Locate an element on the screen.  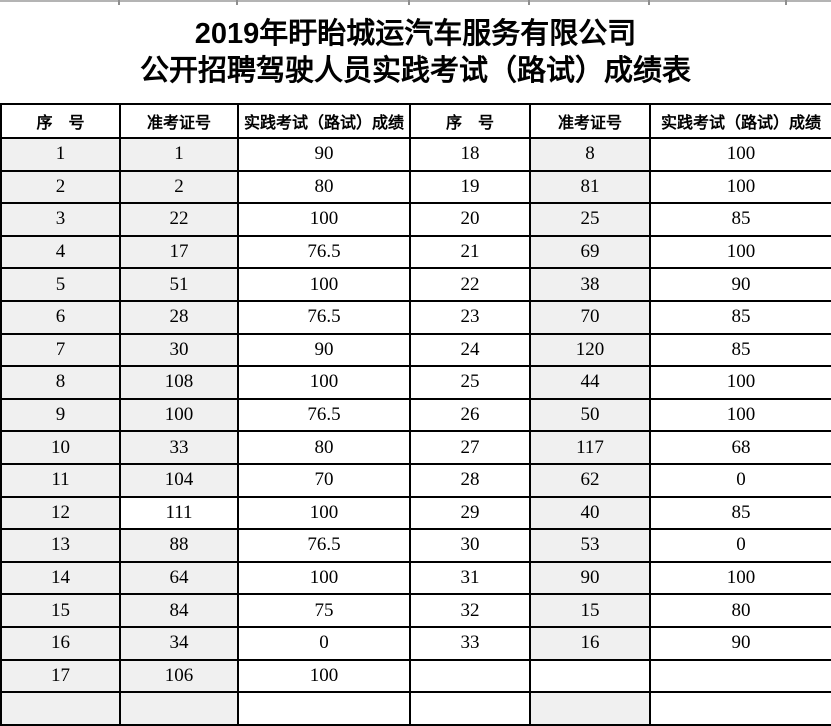
table-cell: 50 is located at coordinates (590, 415).